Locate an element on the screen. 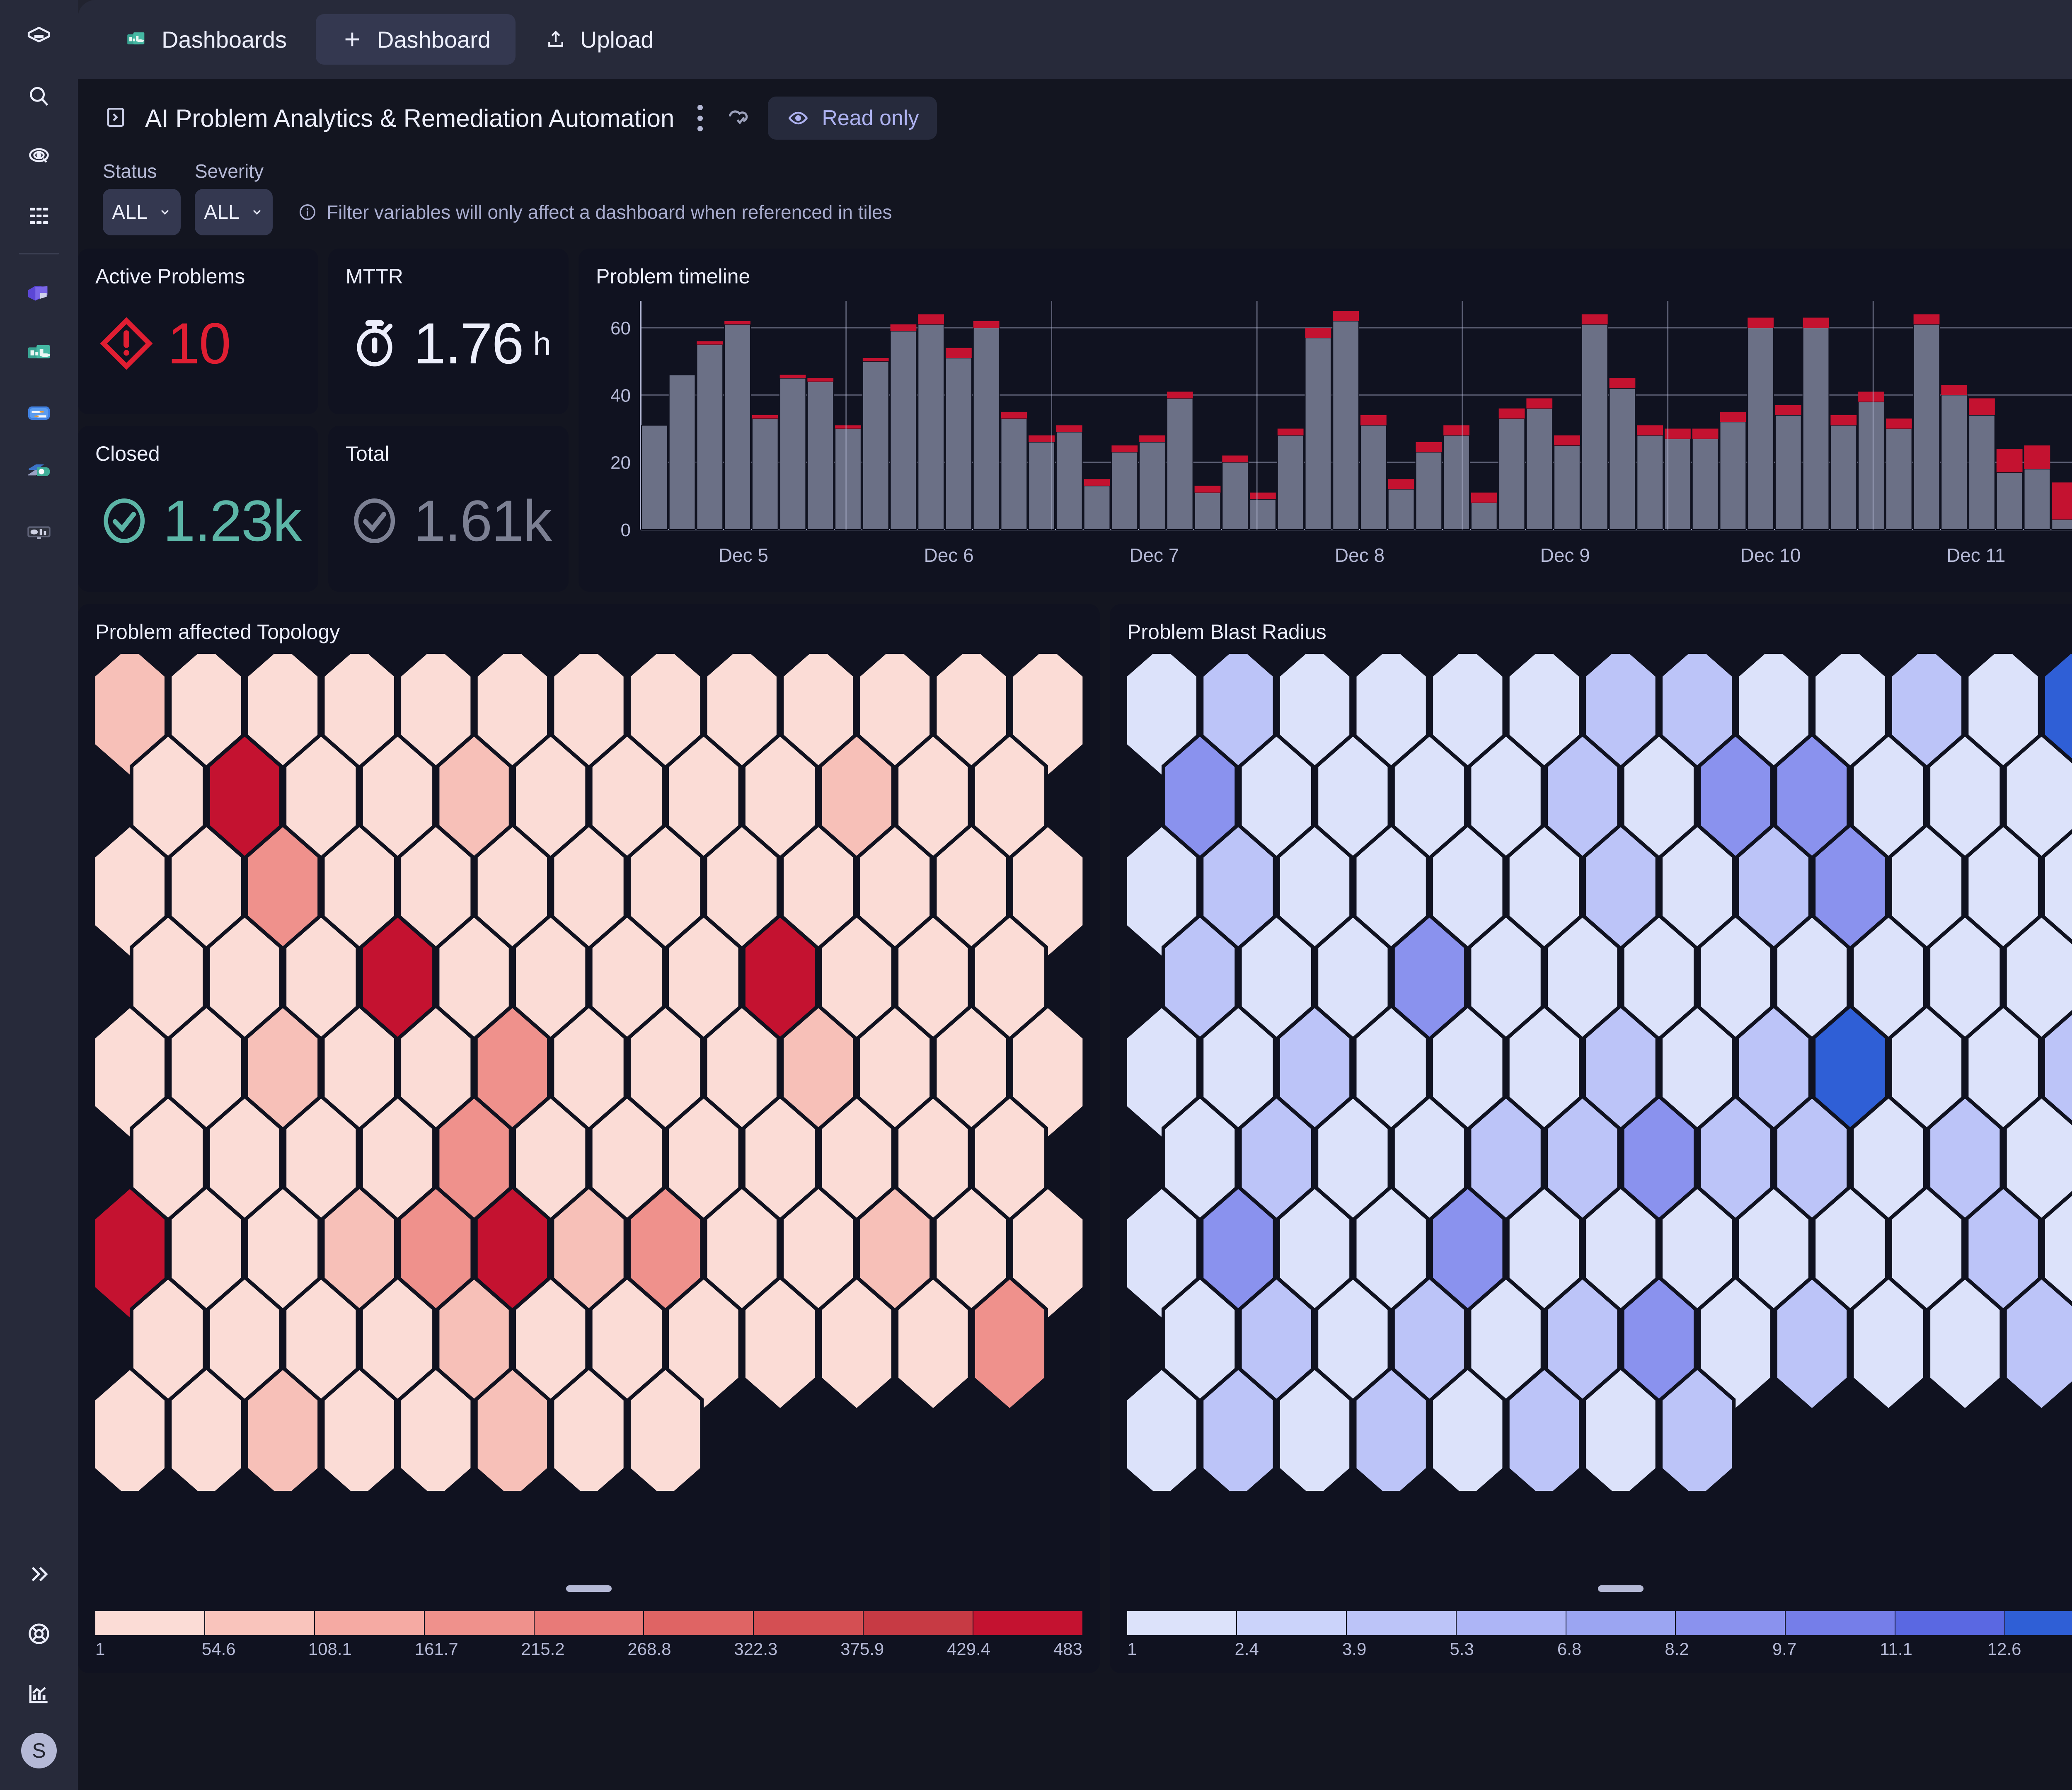  apps-grid-icon is located at coordinates (39, 216).